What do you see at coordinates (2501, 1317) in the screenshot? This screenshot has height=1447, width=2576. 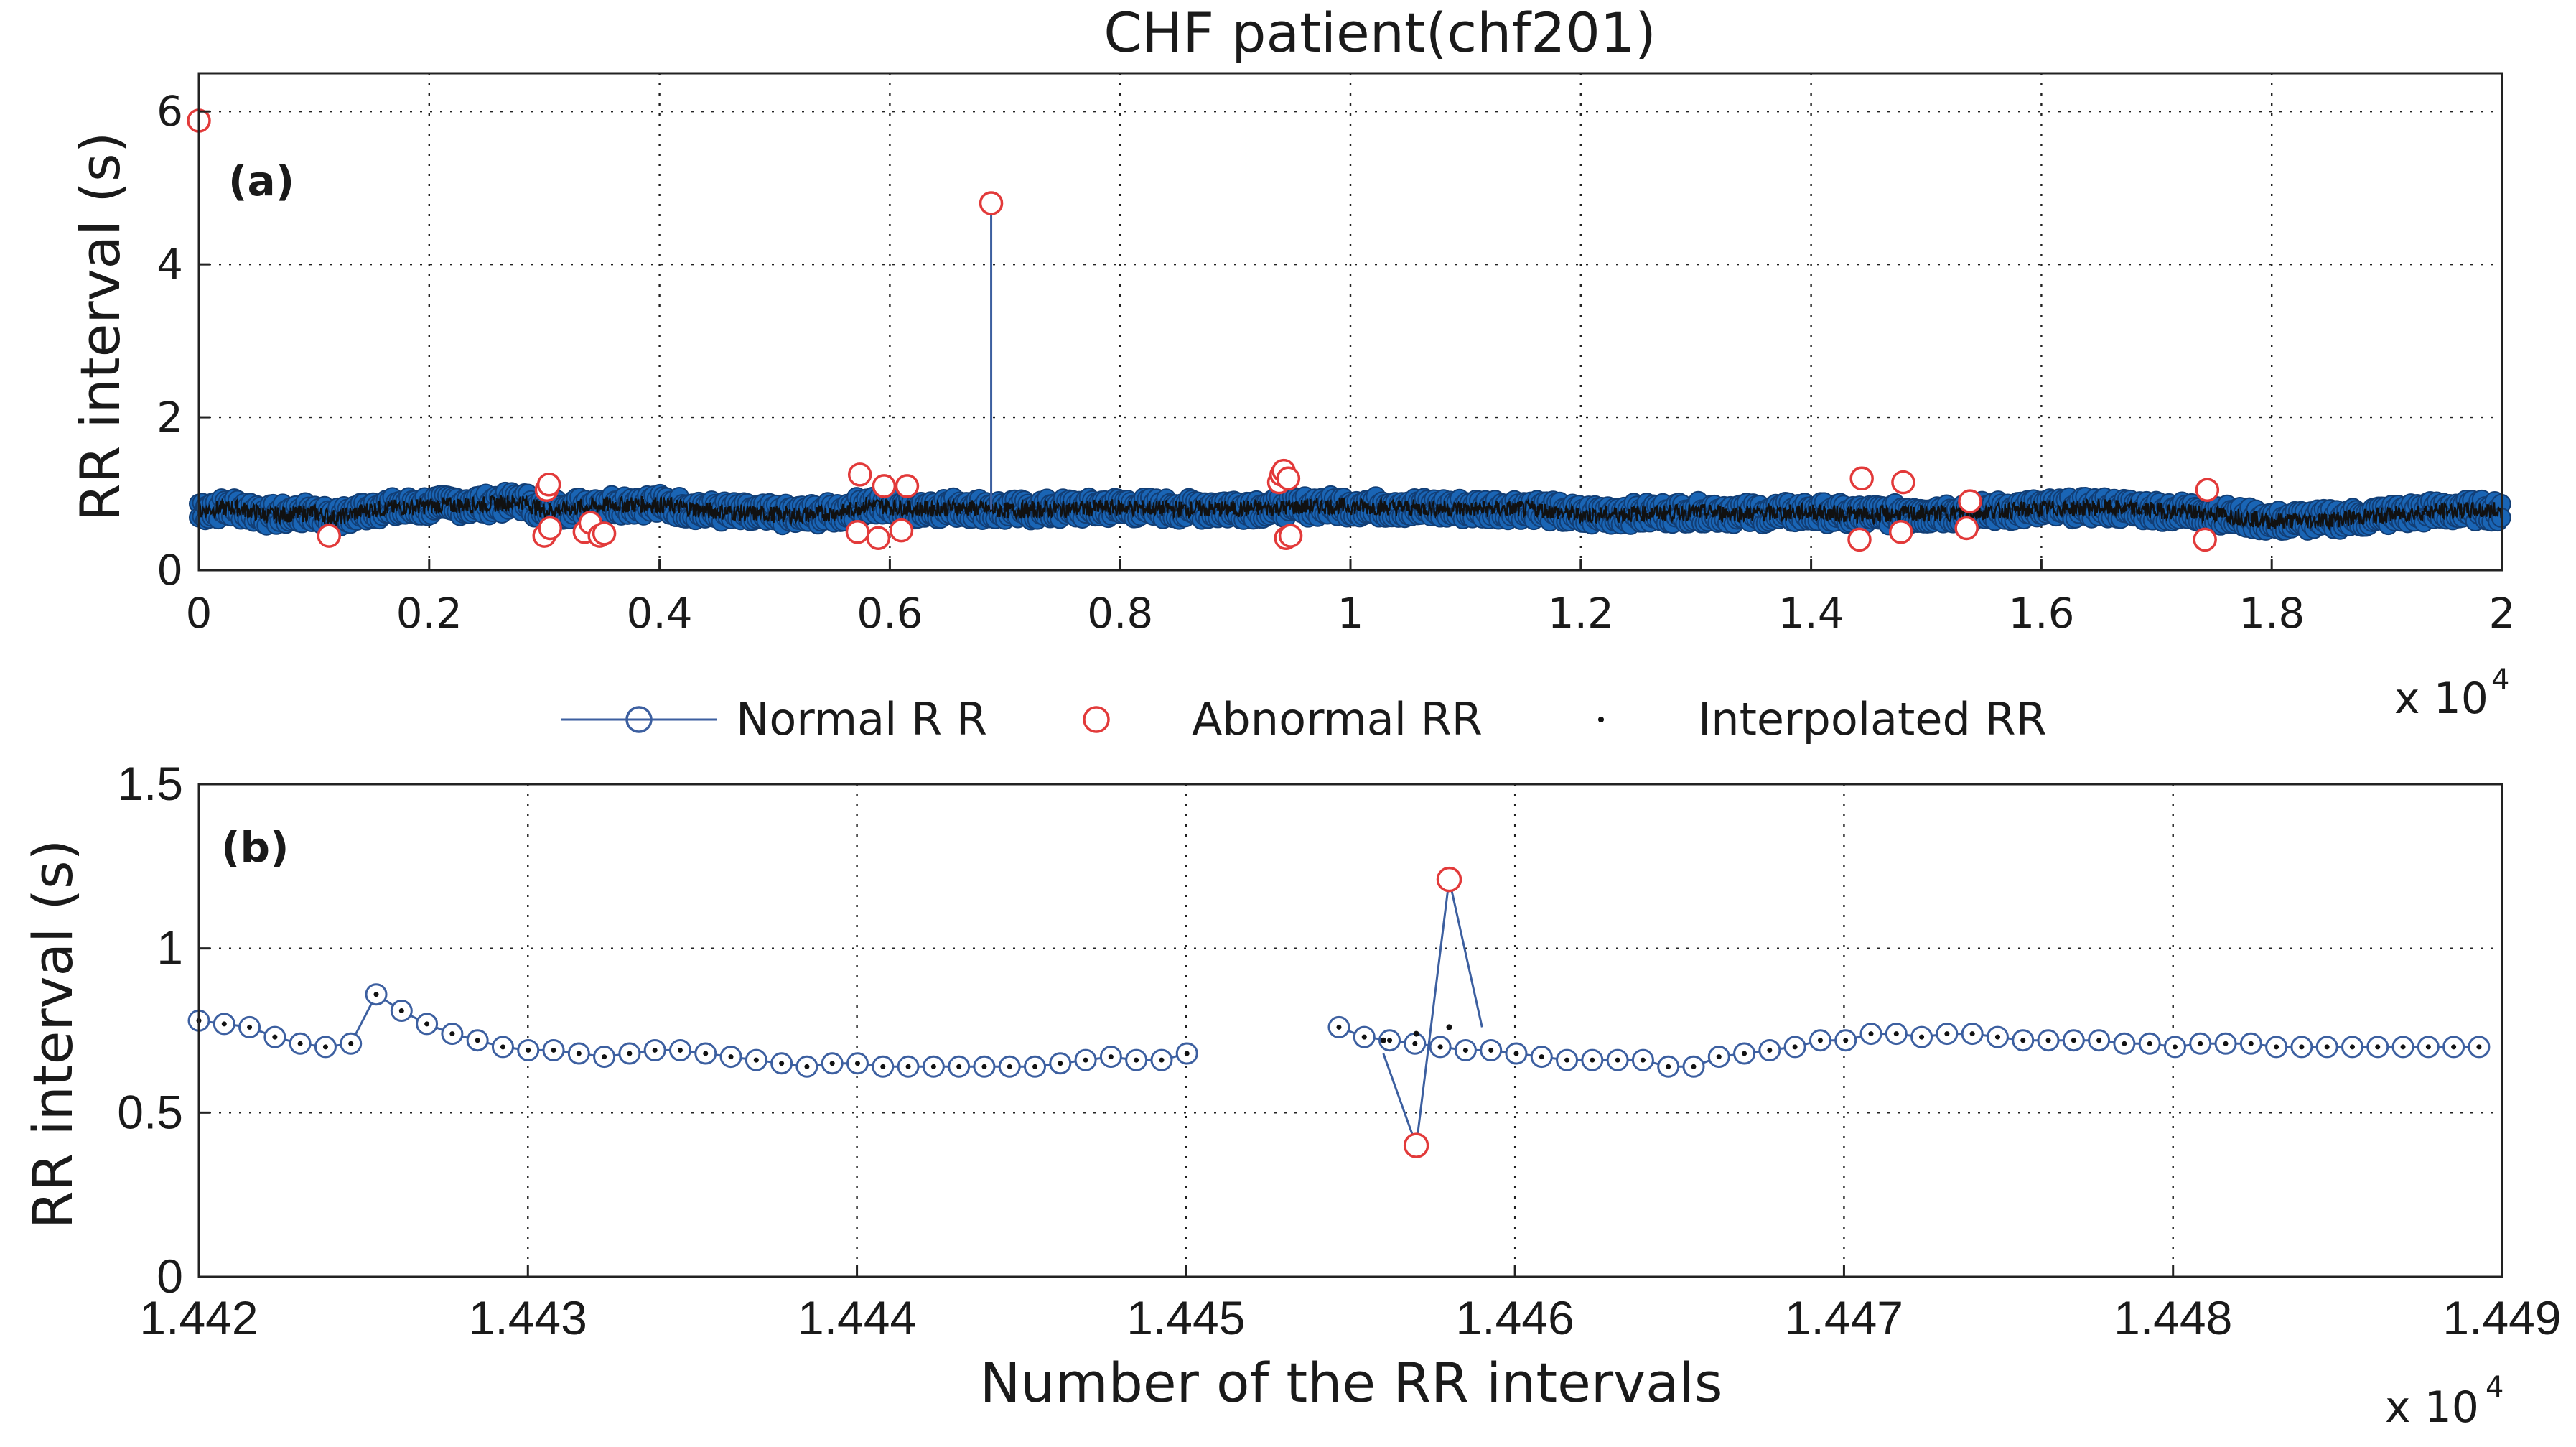 I see `tick-label-b-x: 1.449` at bounding box center [2501, 1317].